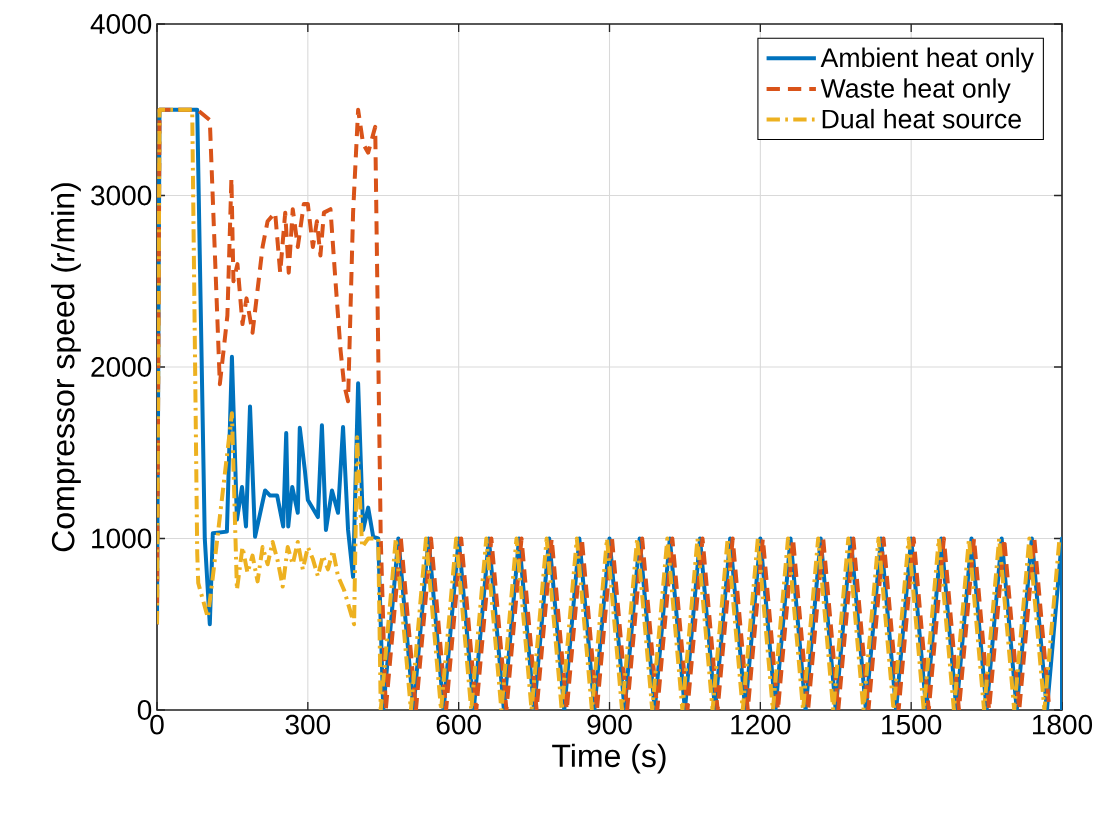 The image size is (1109, 830). Describe the element at coordinates (1062, 724) in the screenshot. I see `x-tick-label: 1800` at that location.